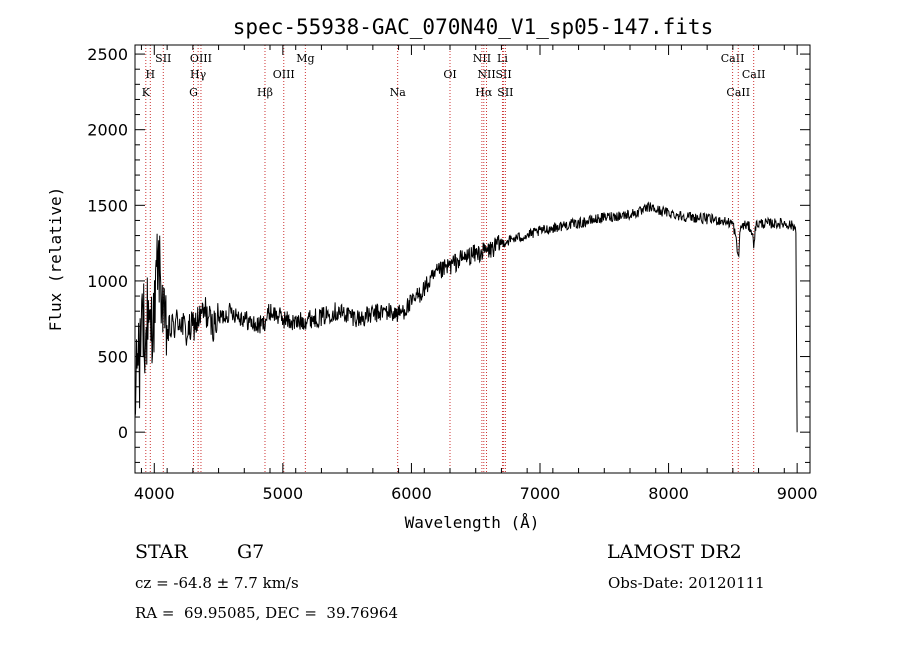 This screenshot has height=650, width=900. I want to click on spectral-line-label: Hβ, so click(265, 92).